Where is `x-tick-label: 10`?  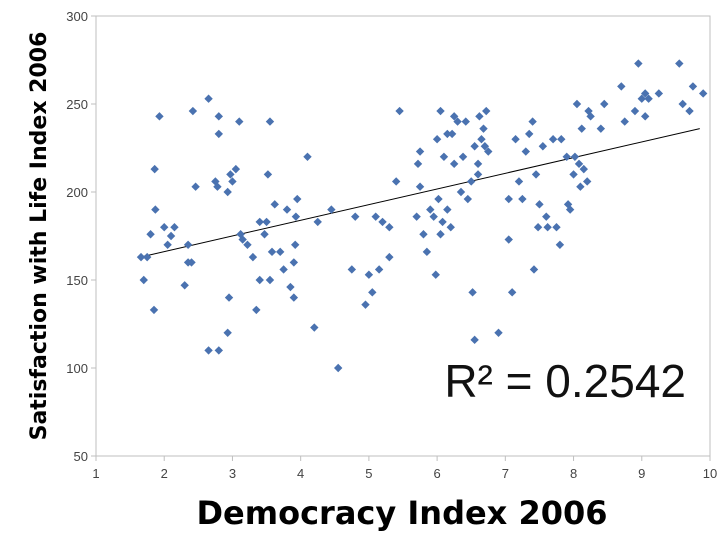
x-tick-label: 10 is located at coordinates (710, 473).